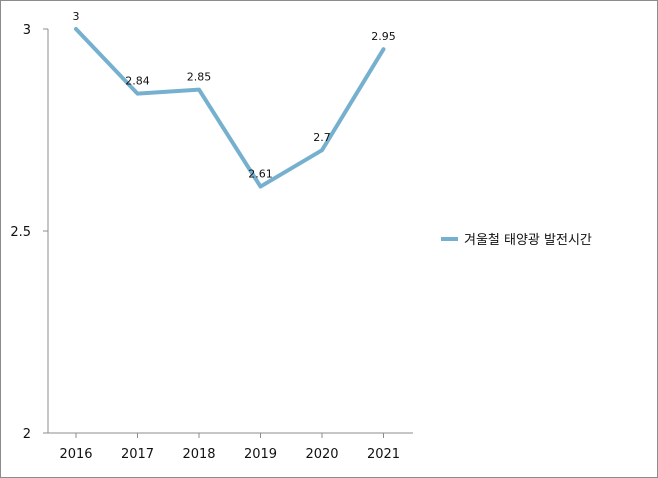  I want to click on x-tick-label: 2017, so click(137, 454).